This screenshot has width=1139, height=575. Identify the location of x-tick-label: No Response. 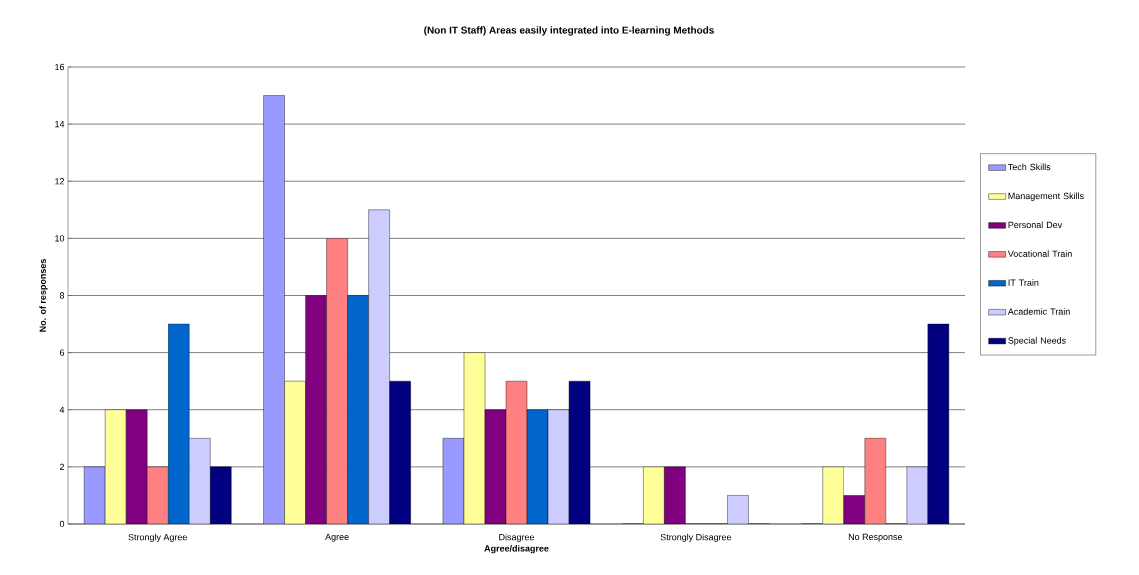
(875, 537).